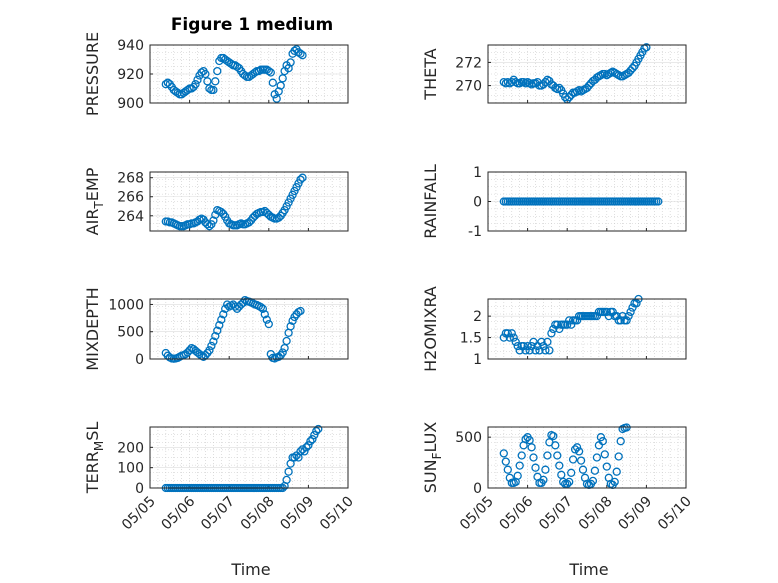  What do you see at coordinates (475, 232) in the screenshot?
I see `y-tick-label: -1` at bounding box center [475, 232].